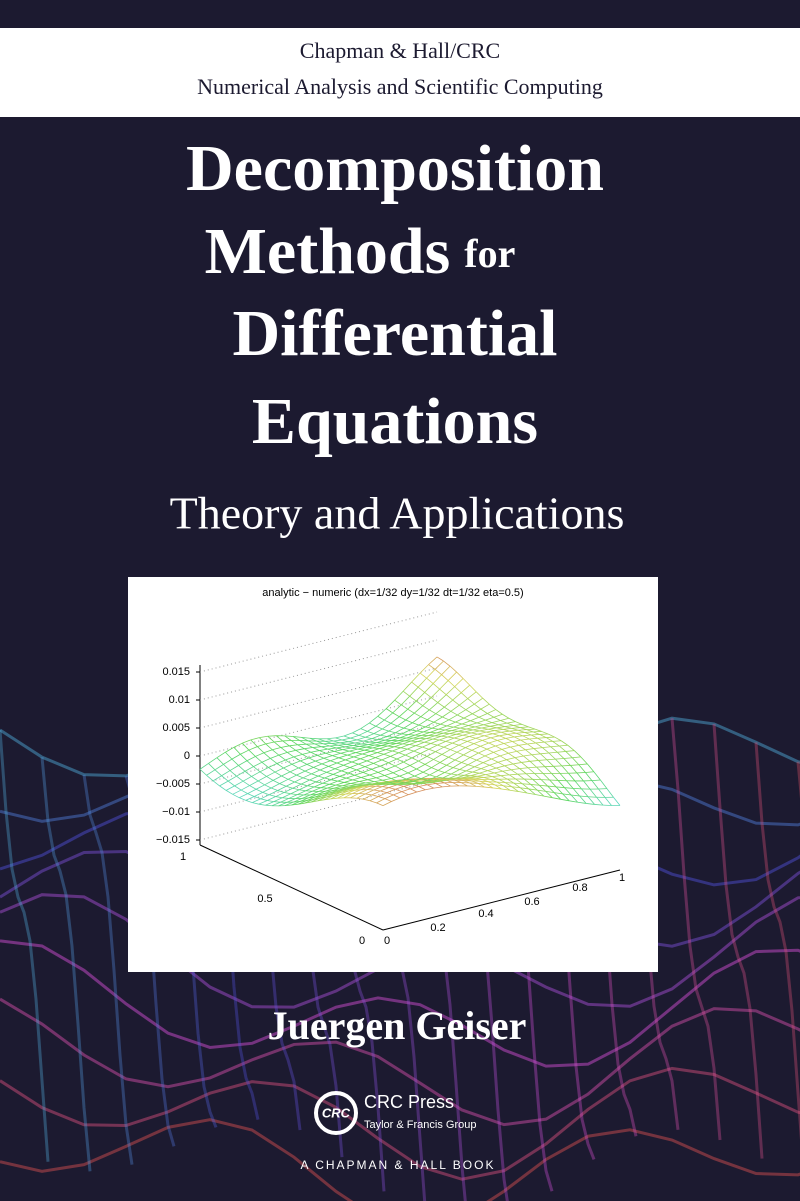 The image size is (800, 1201). Describe the element at coordinates (328, 251) in the screenshot. I see `title-word: Methods` at that location.